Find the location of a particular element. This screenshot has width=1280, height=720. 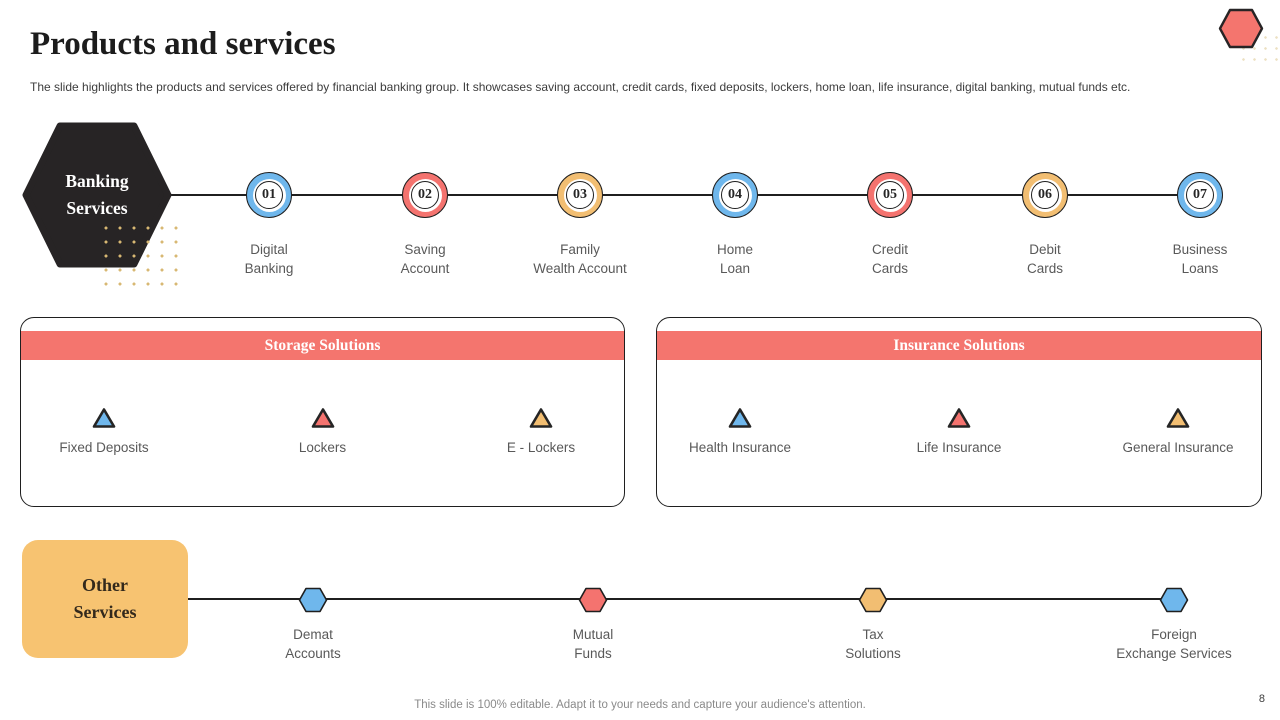

other-service-label: Foreign Exchange Services is located at coordinates (1174, 644).